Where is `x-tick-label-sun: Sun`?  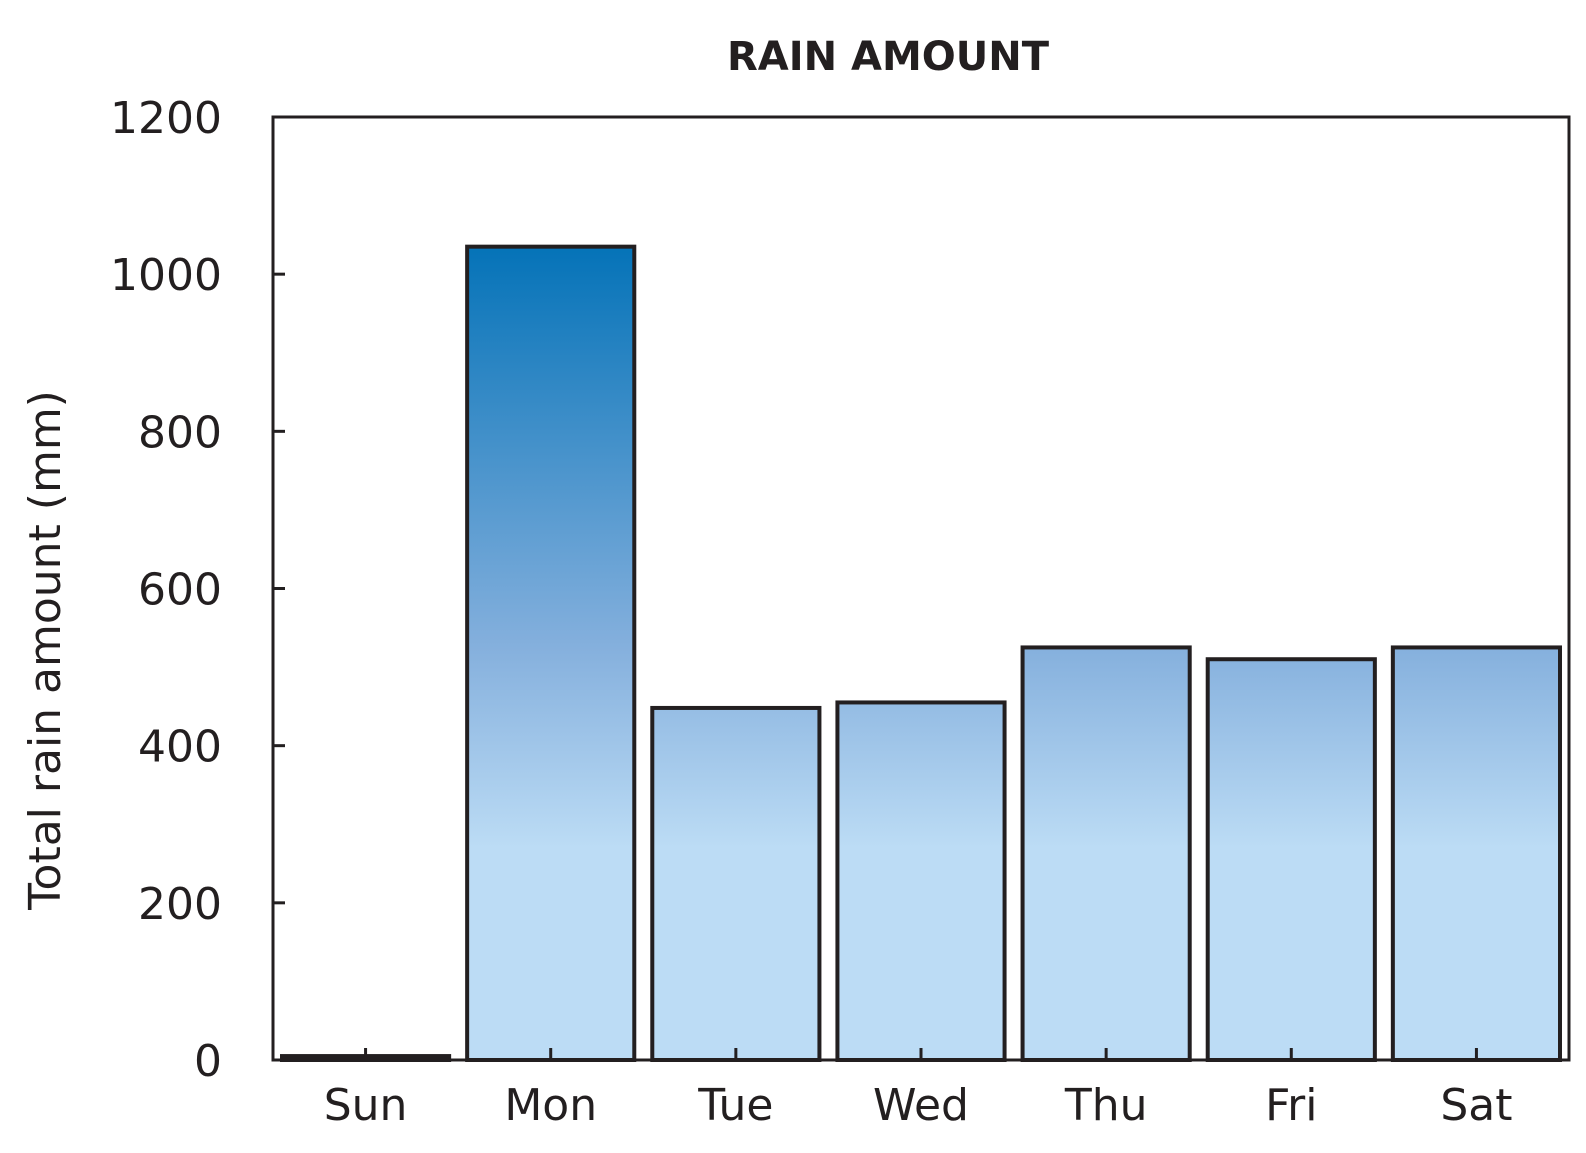 x-tick-label-sun: Sun is located at coordinates (366, 1105).